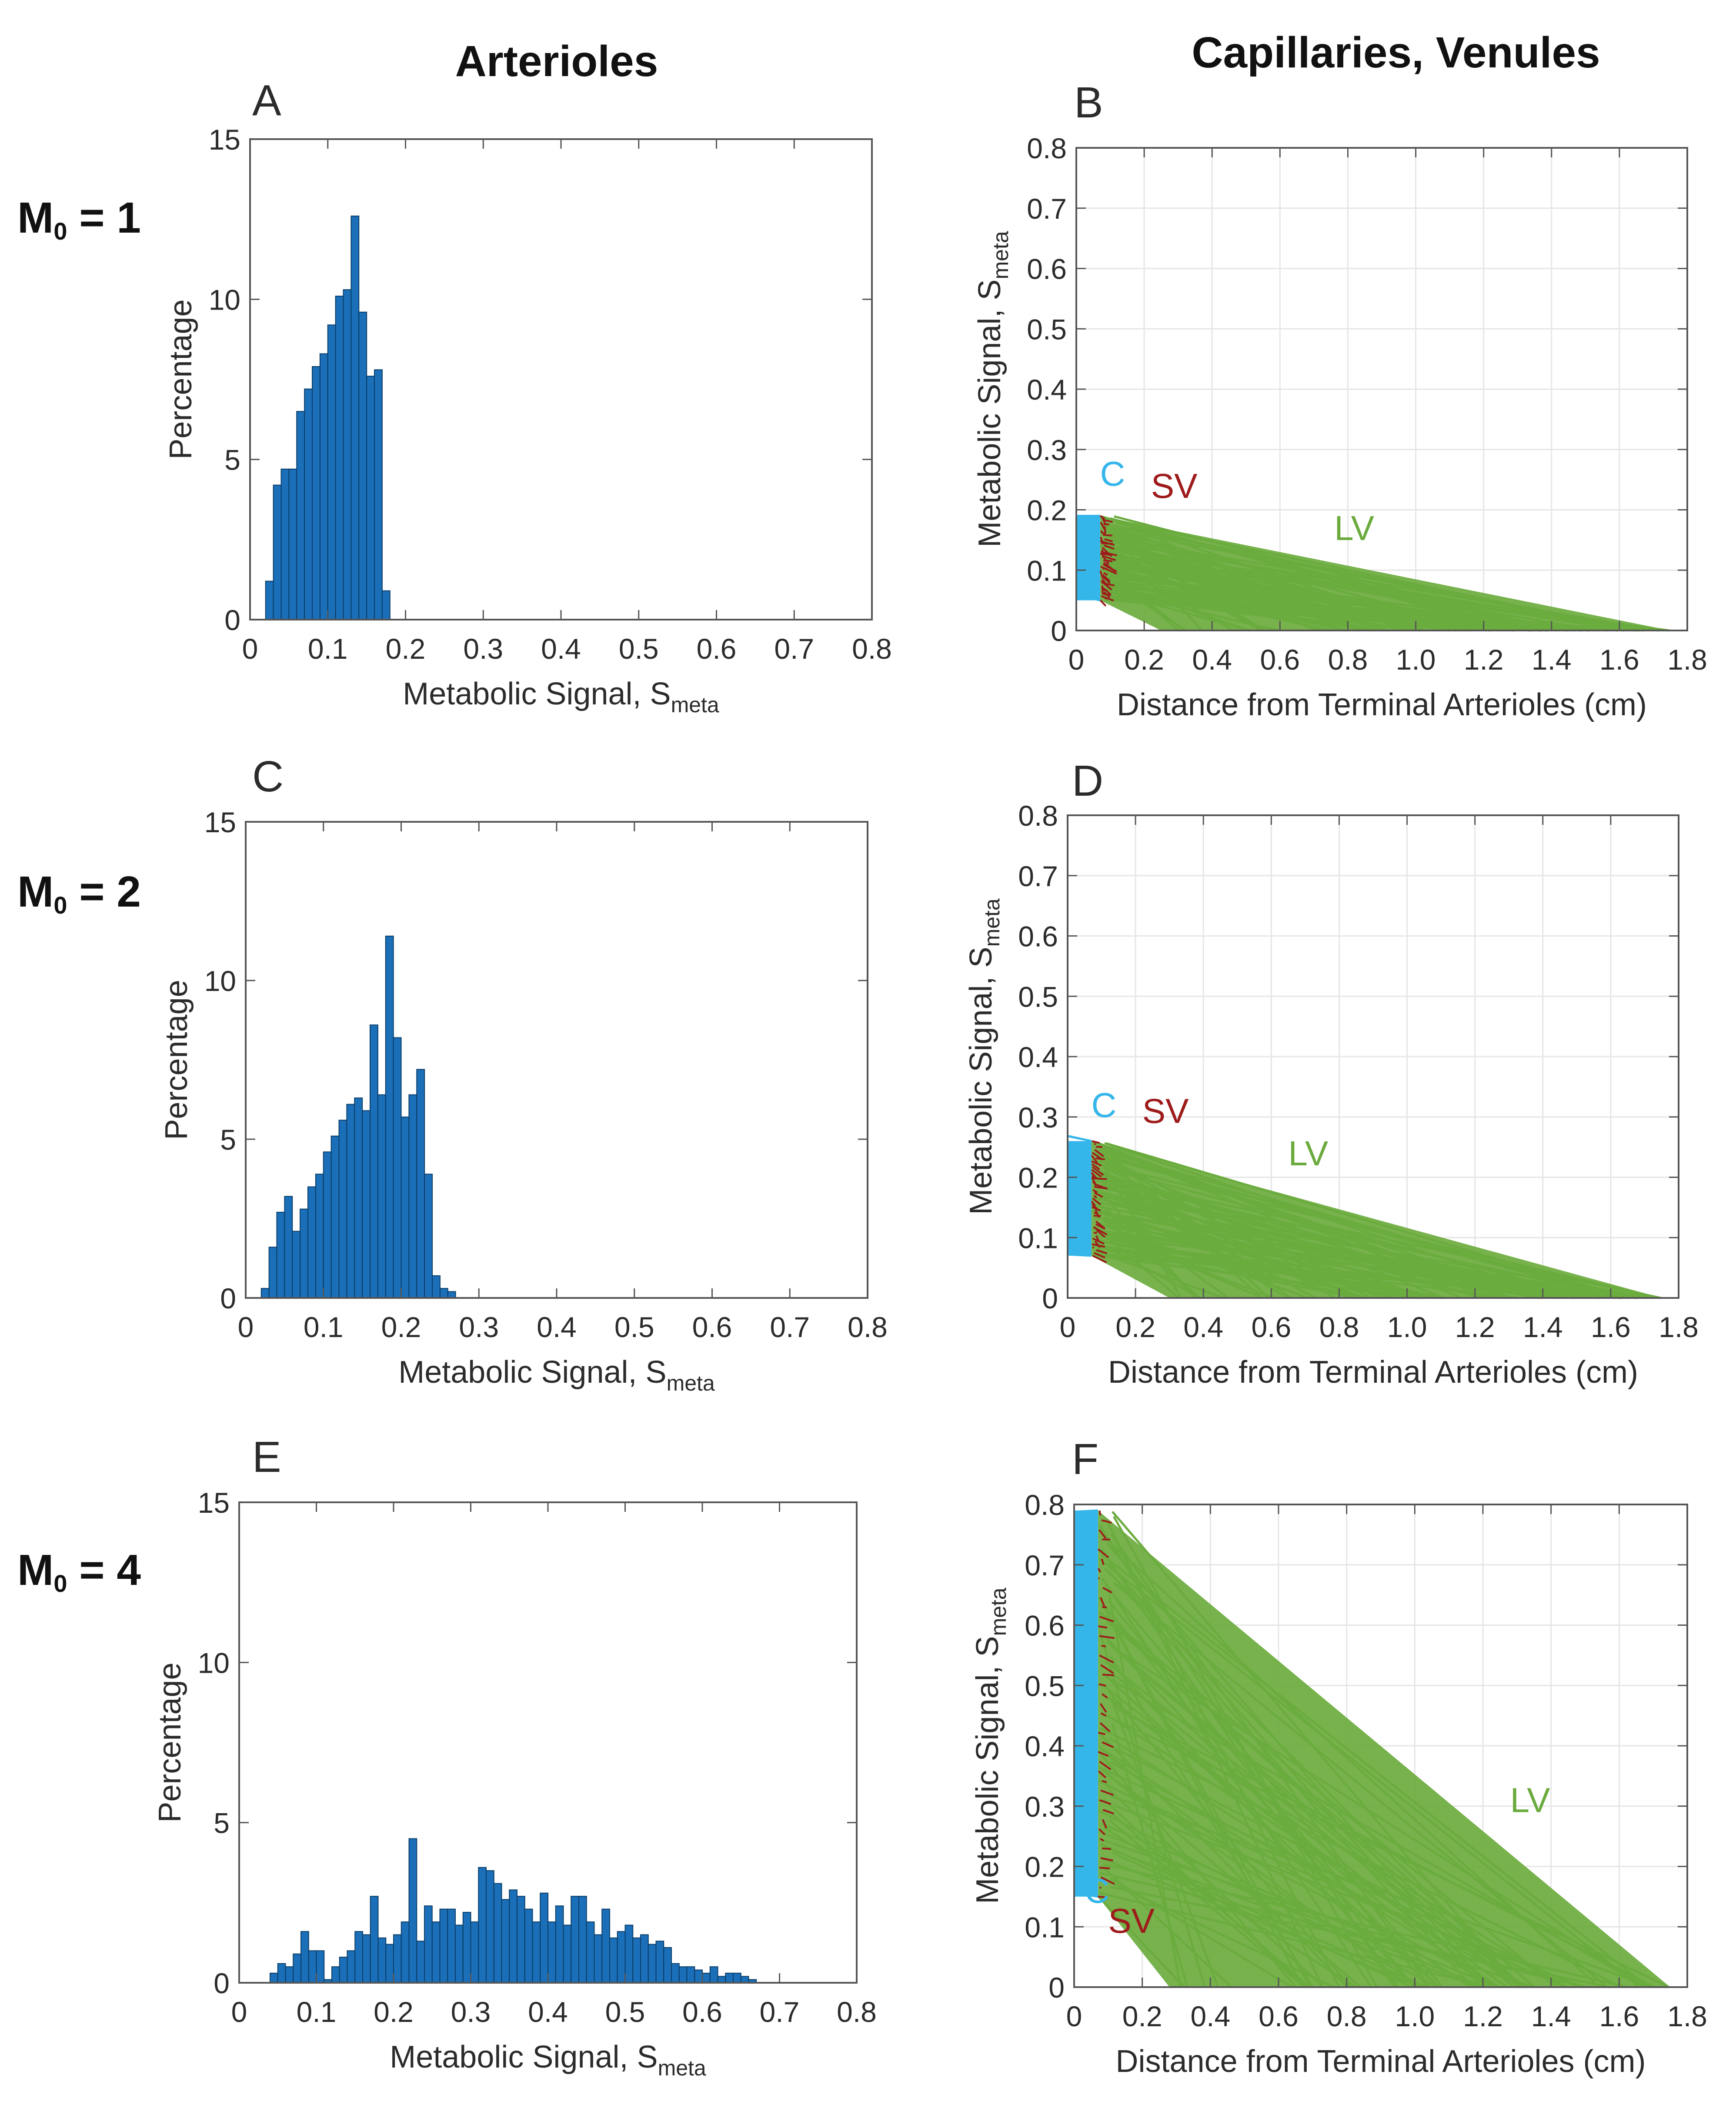 The width and height of the screenshot is (1736, 2108). What do you see at coordinates (1088, 102) in the screenshot?
I see `panel-letter-b: B` at bounding box center [1088, 102].